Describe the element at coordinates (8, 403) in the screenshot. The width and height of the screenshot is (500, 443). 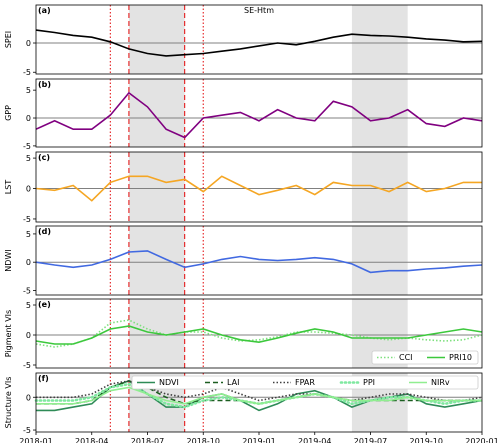
I see `y-axis-label: Structure VIs` at that location.